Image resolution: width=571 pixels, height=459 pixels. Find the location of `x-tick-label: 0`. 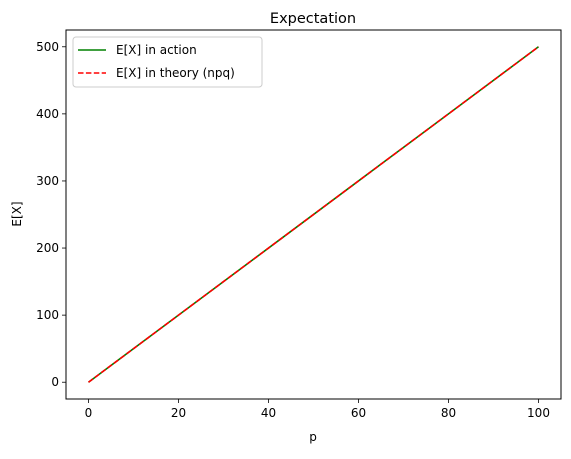

x-tick-label: 0 is located at coordinates (89, 413).